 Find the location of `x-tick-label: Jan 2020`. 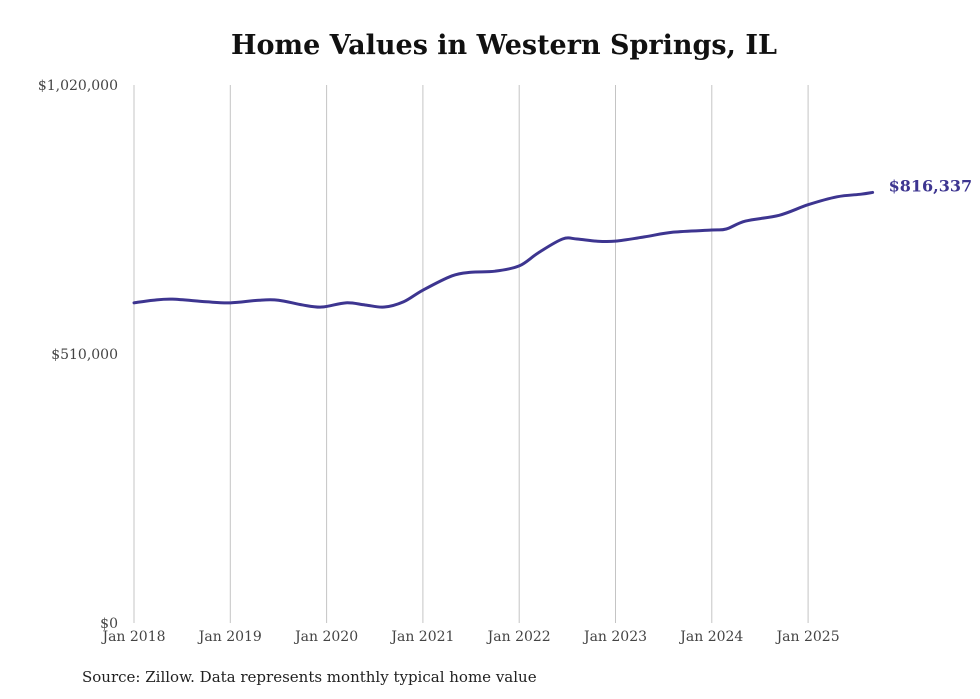

x-tick-label: Jan 2020 is located at coordinates (325, 637).